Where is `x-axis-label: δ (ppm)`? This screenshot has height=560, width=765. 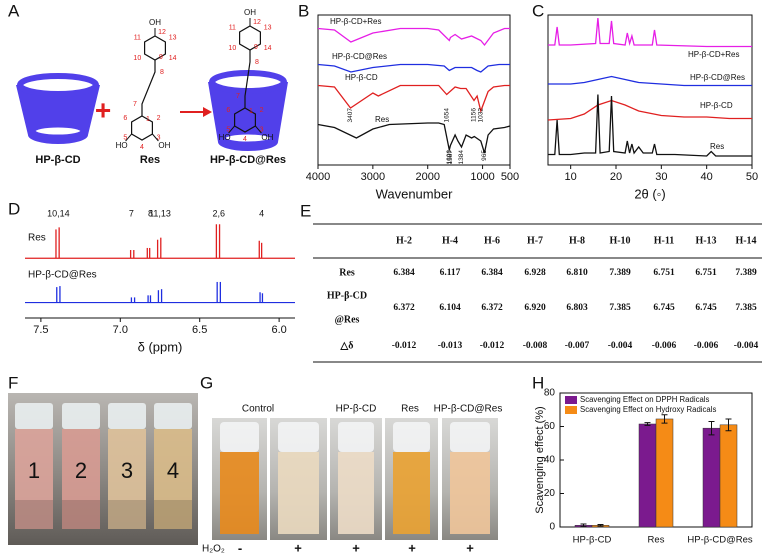 x-axis-label: δ (ppm) is located at coordinates (160, 346).